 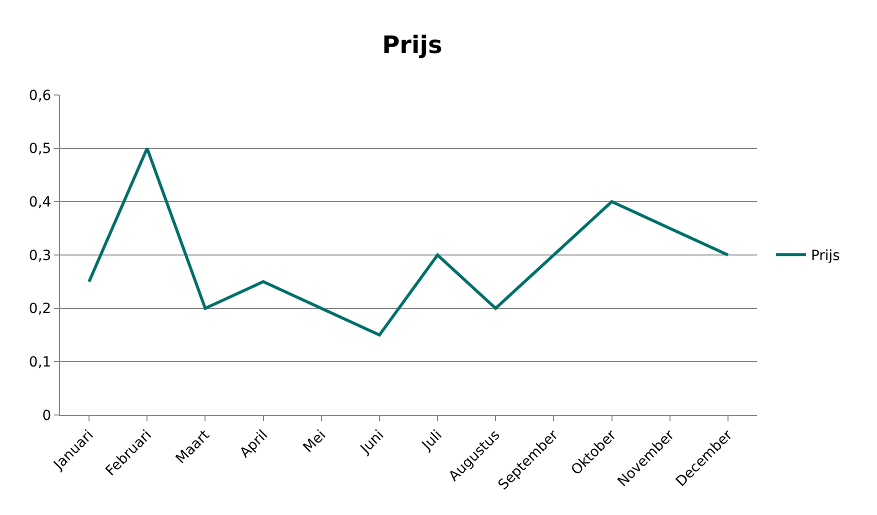 What do you see at coordinates (40, 202) in the screenshot?
I see `y-tick-label: 0,4` at bounding box center [40, 202].